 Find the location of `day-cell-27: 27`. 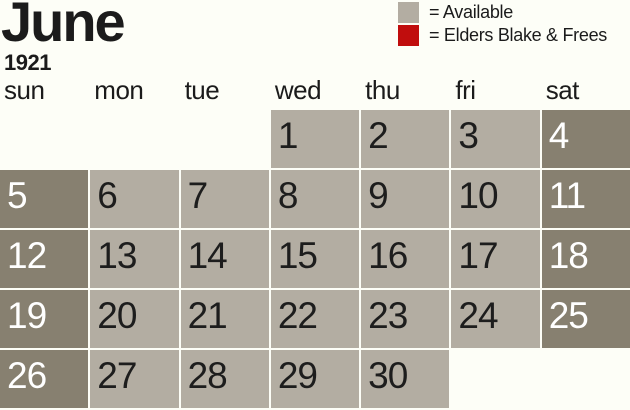

day-cell-27: 27 is located at coordinates (134, 379).